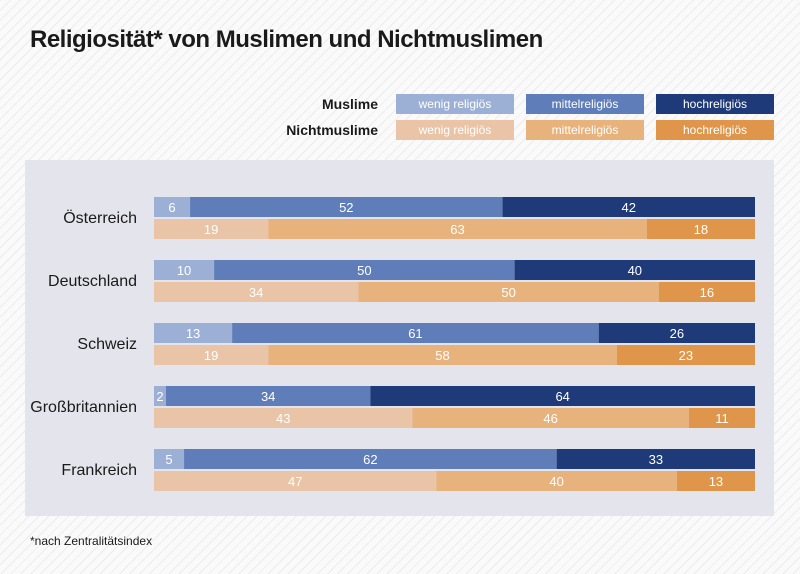 The height and width of the screenshot is (574, 800). I want to click on category-label-großbritannien: Großbritannien, so click(83, 407).